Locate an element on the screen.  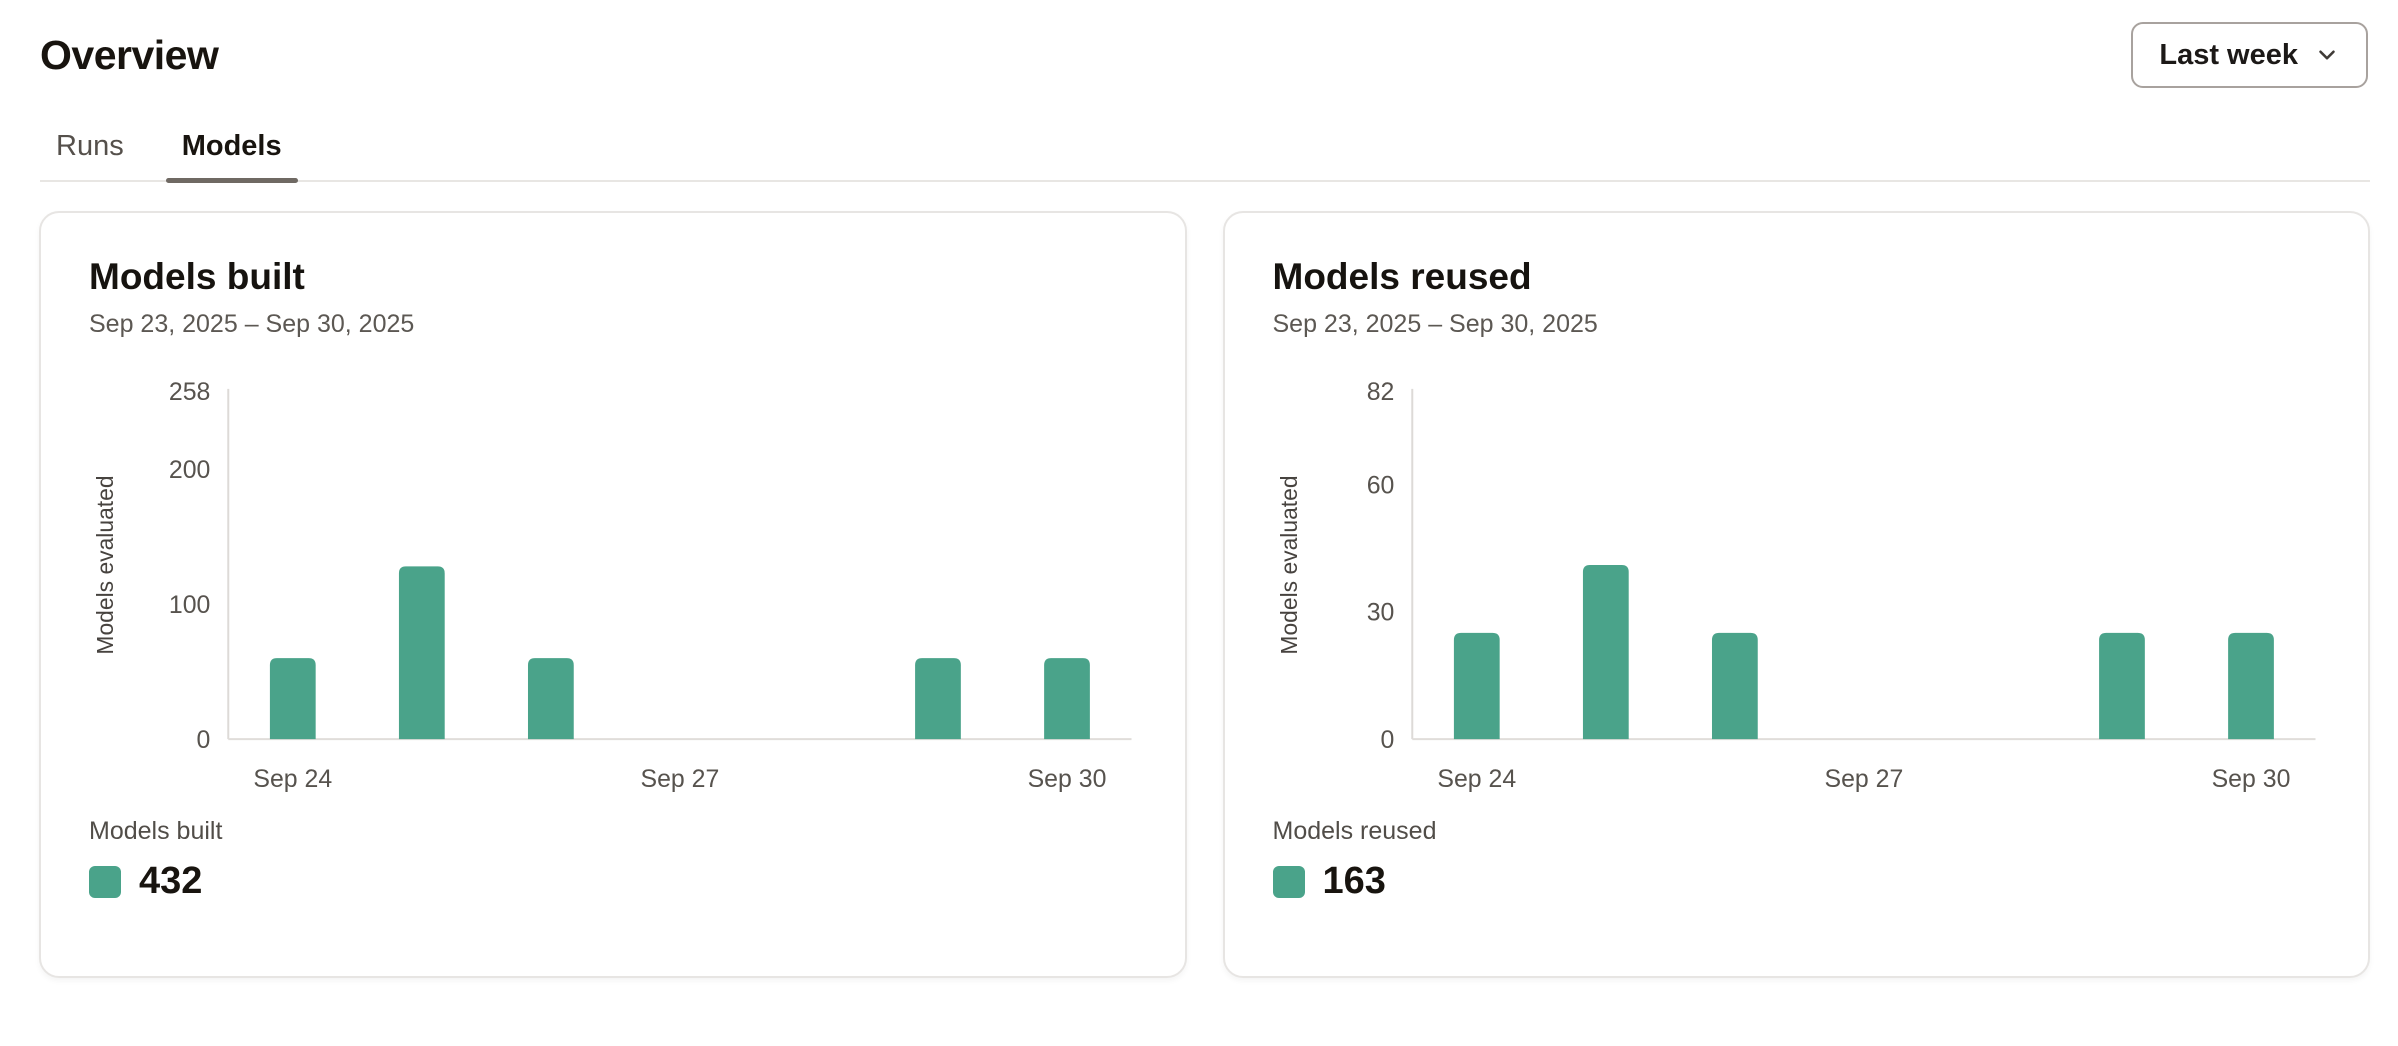
legend-value: 163 is located at coordinates (1354, 881).